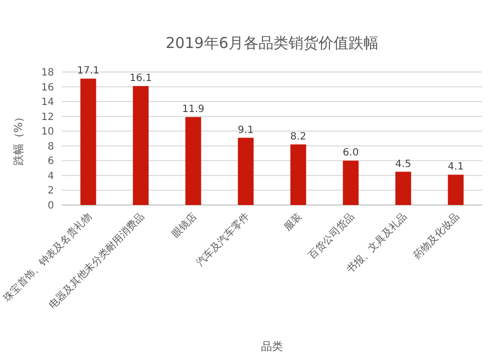  What do you see at coordinates (51, 146) in the screenshot?
I see `y-tick-label: 8` at bounding box center [51, 146].